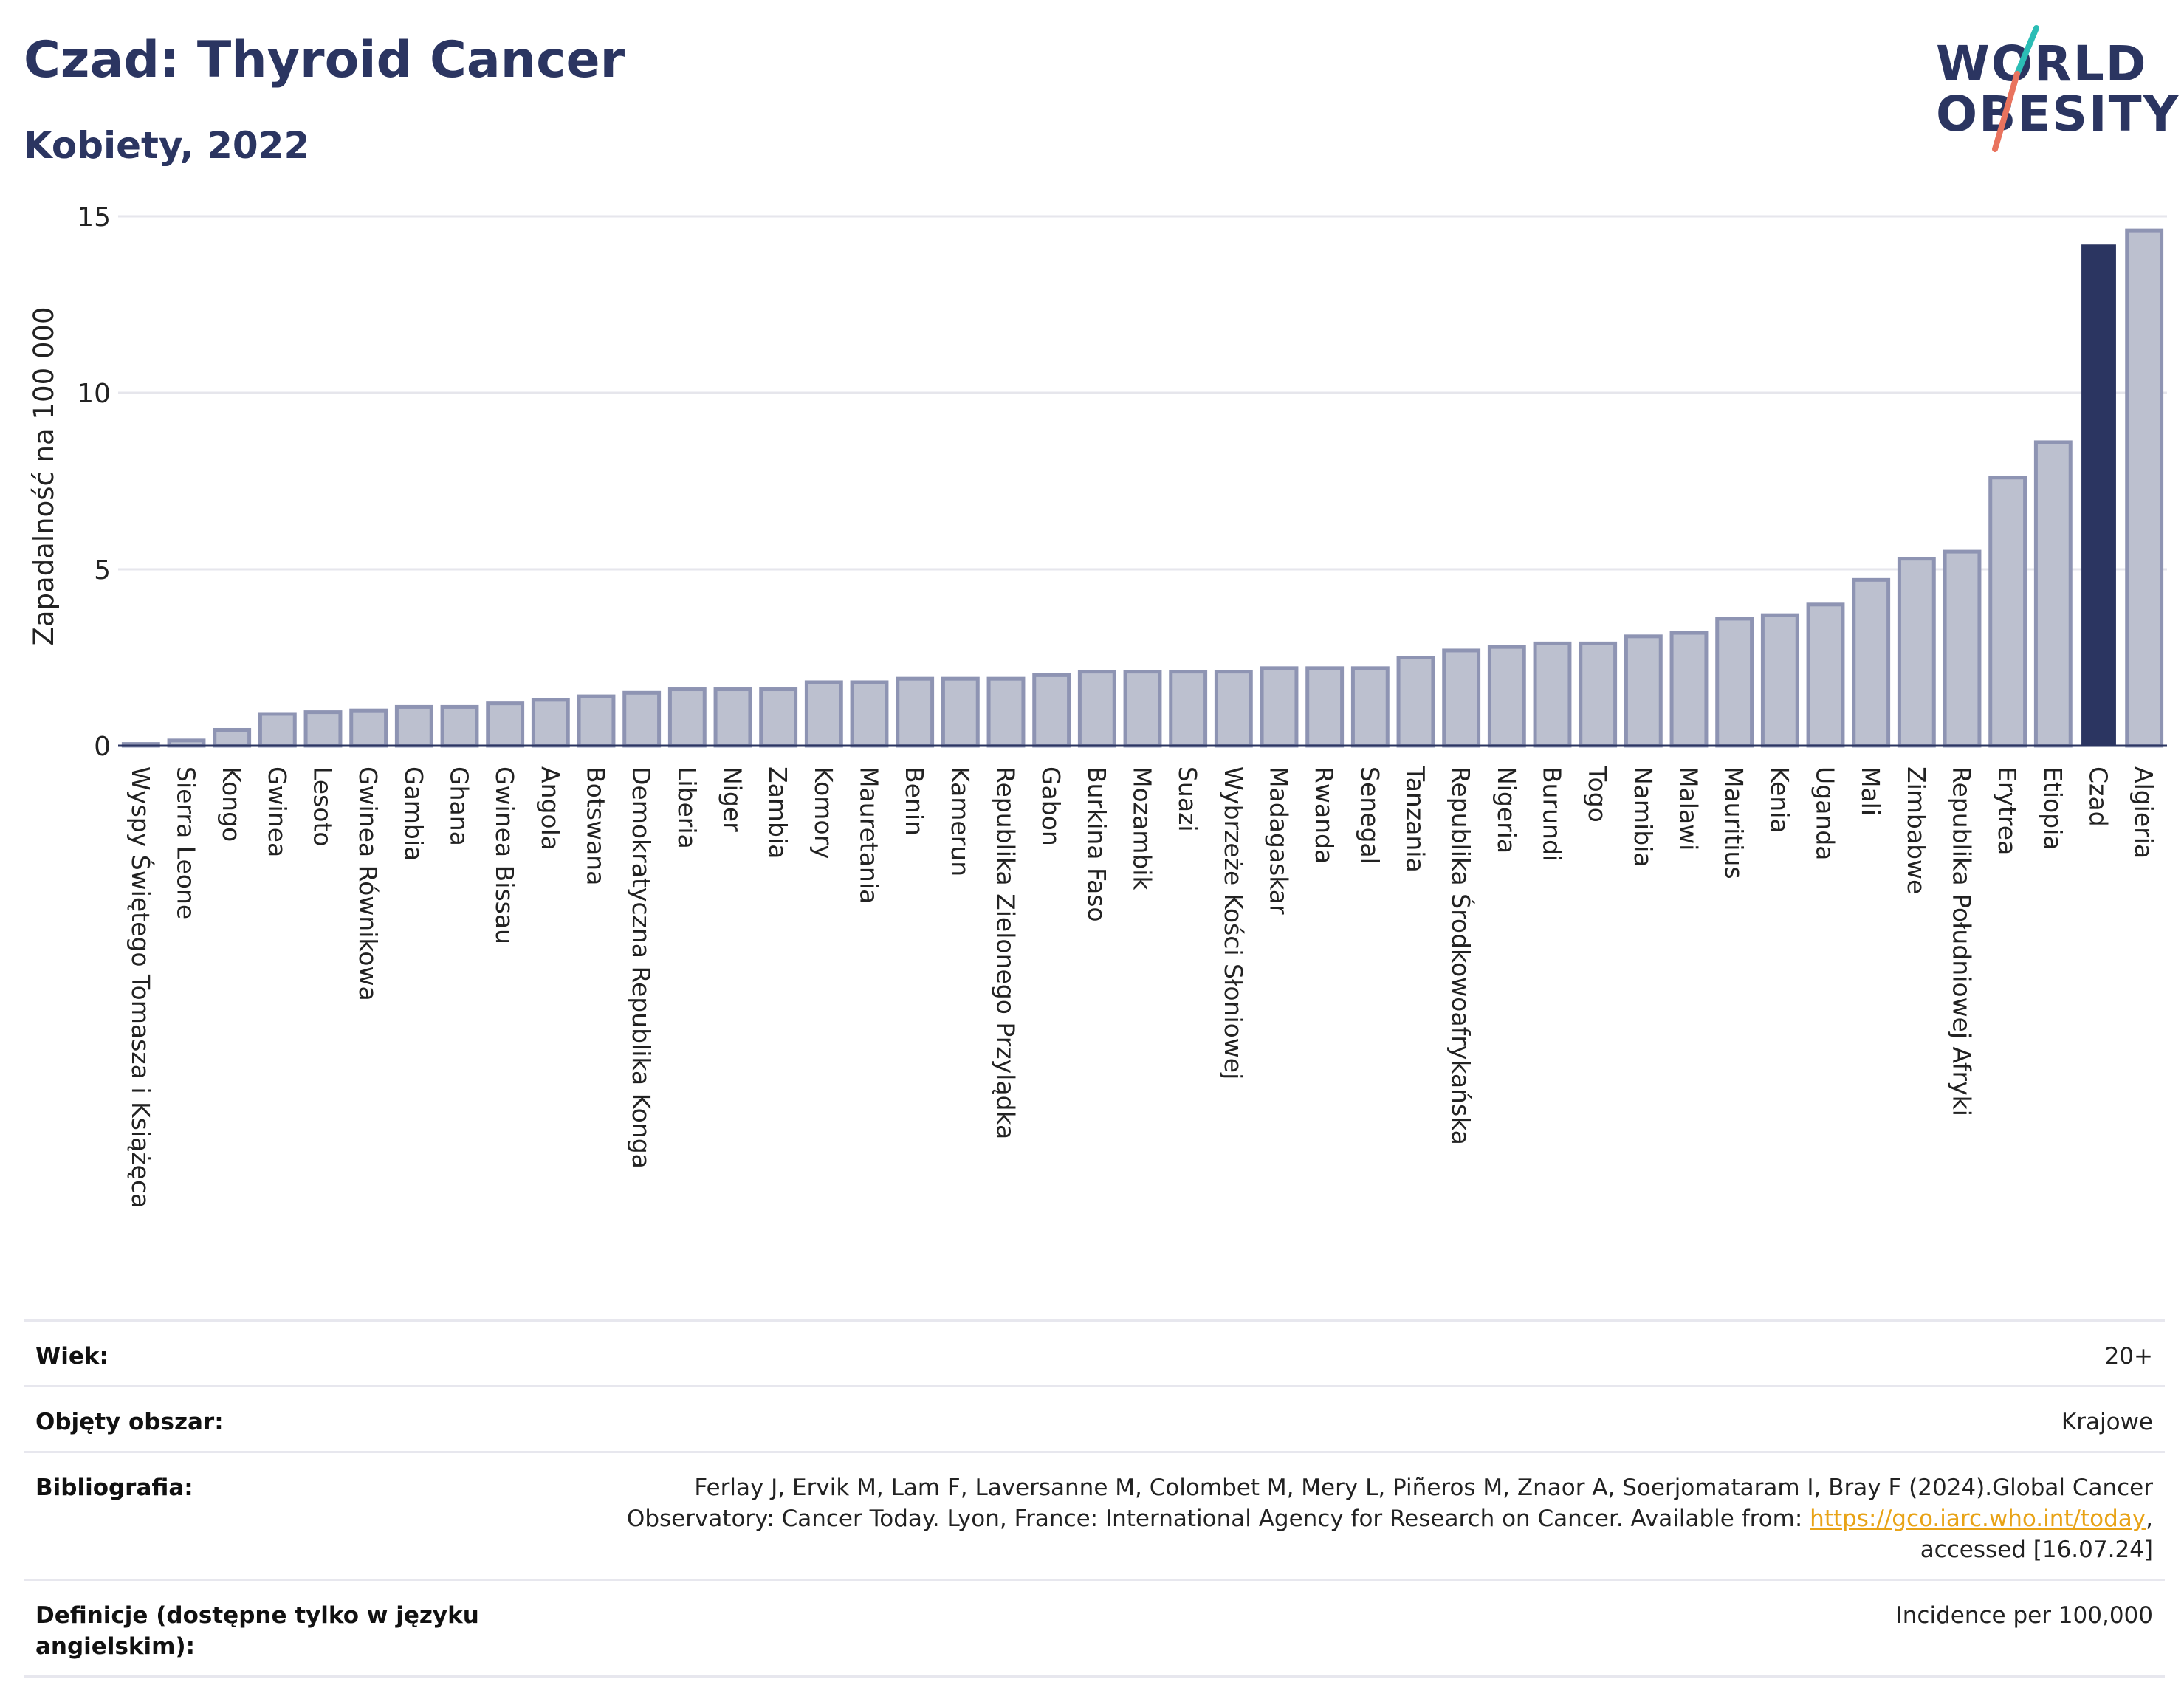 The width and height of the screenshot is (2184, 1696). Describe the element at coordinates (823, 812) in the screenshot. I see `x-tick-label: Komory` at that location.